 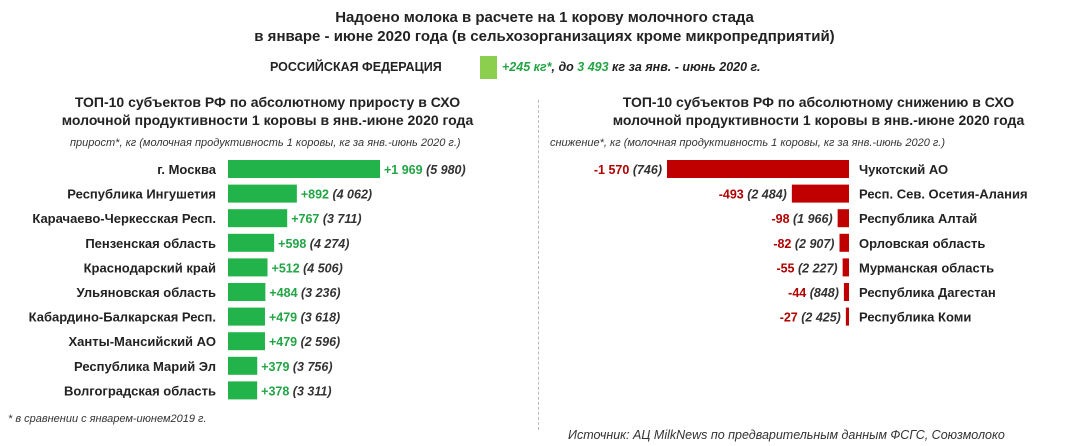 I want to click on right-value-label-total: (2 425), so click(x=819, y=318).